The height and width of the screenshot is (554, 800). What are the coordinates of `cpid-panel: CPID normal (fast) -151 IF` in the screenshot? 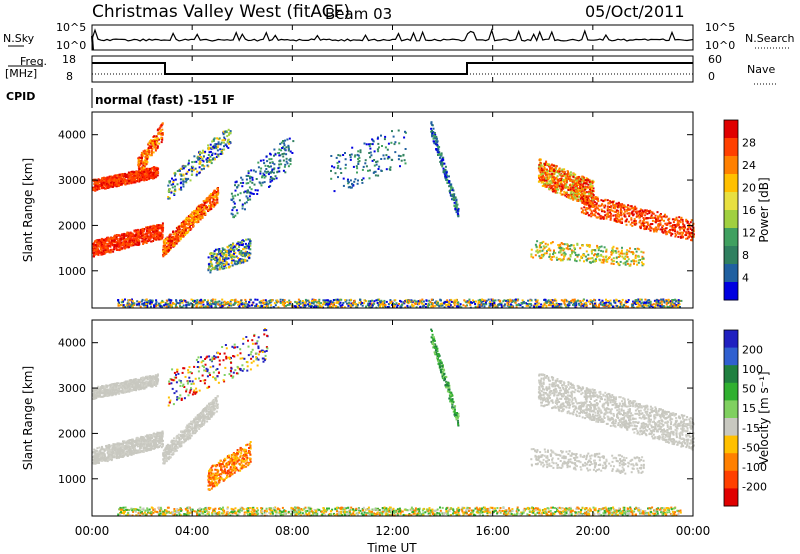 It's located at (120, 98).